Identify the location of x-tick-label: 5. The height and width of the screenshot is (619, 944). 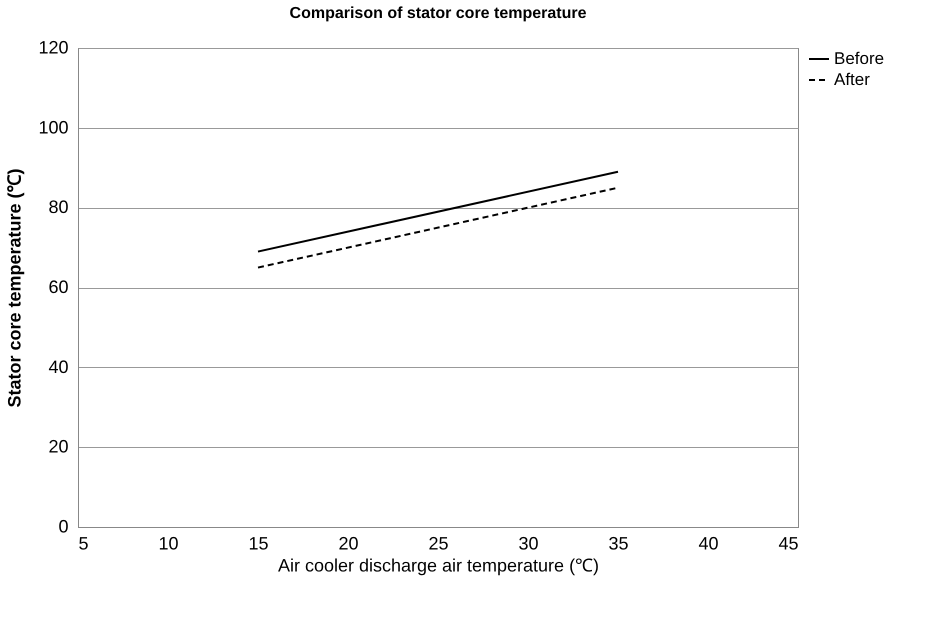
(83, 544).